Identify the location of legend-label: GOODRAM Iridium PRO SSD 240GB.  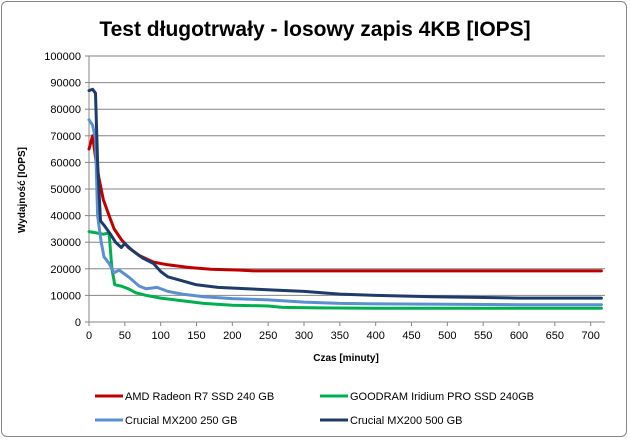
(442, 397).